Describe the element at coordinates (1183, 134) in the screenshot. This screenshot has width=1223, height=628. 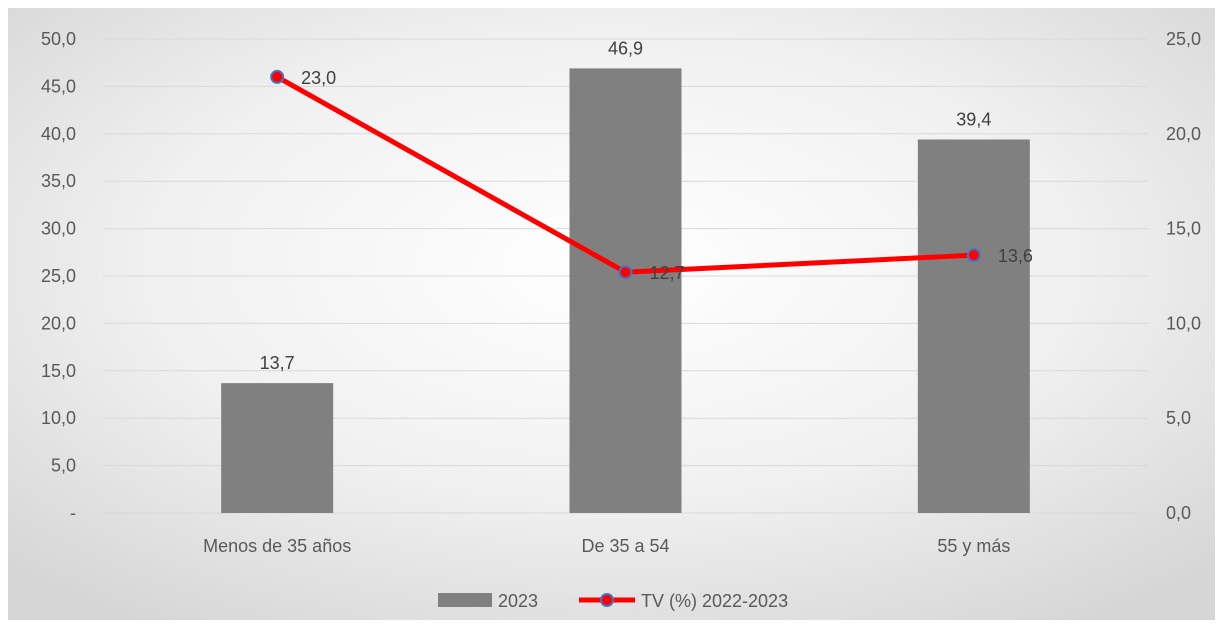
I see `right-tick-label: 20,0` at that location.